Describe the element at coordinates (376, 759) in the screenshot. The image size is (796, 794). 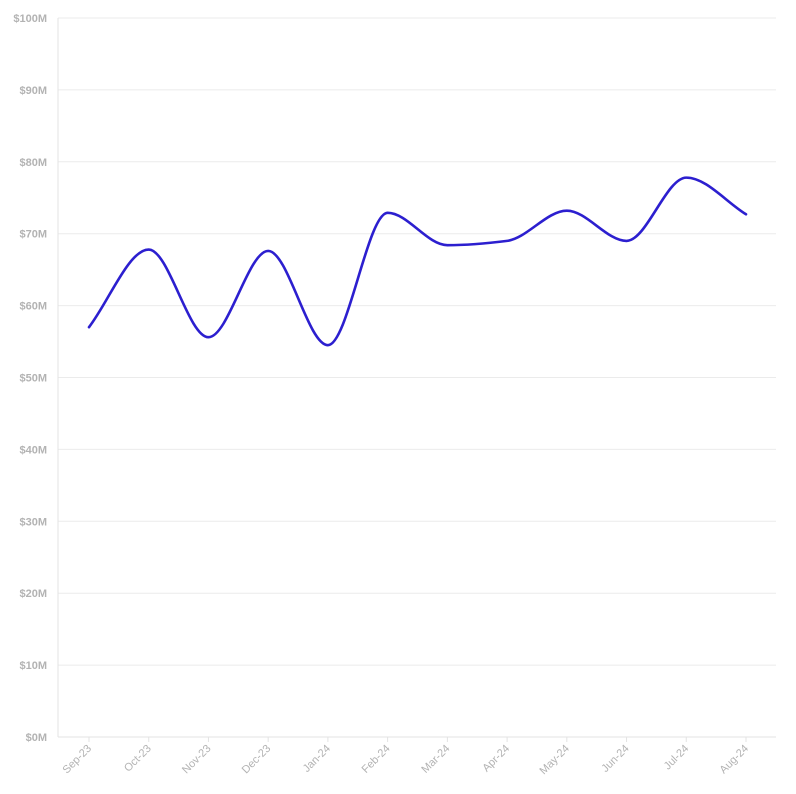
I see `x-tick-label: Feb-24` at that location.